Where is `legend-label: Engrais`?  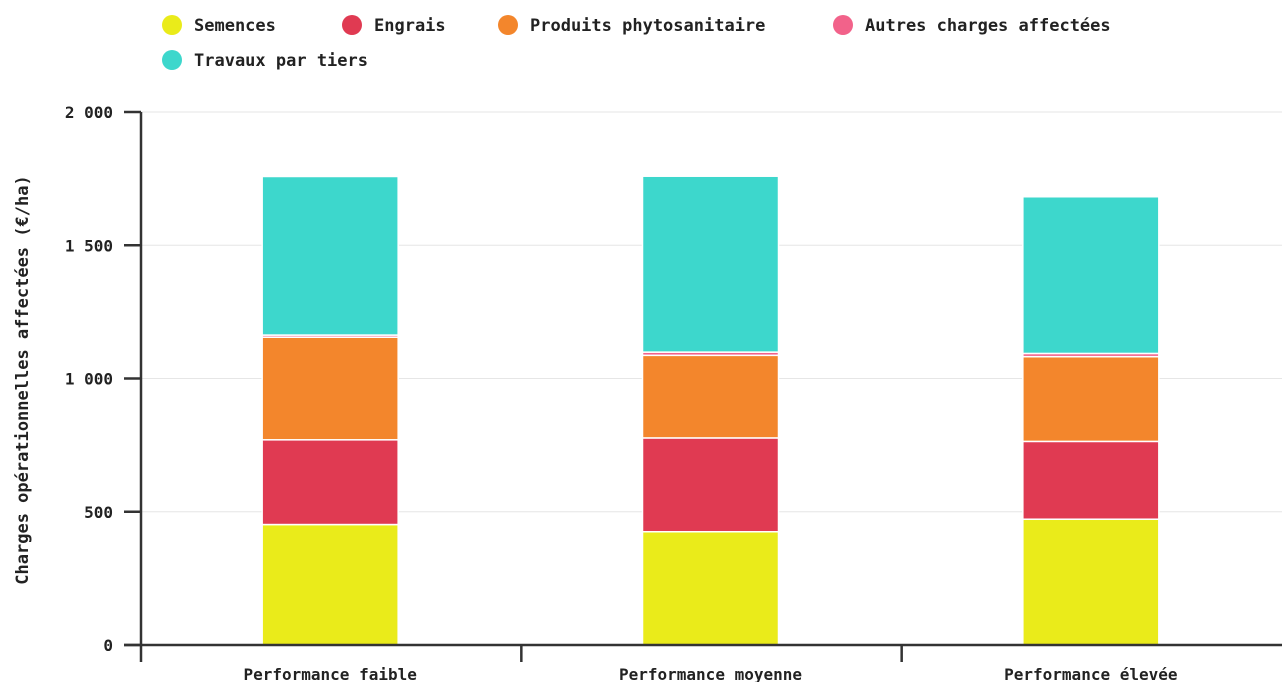
legend-label: Engrais is located at coordinates (410, 26).